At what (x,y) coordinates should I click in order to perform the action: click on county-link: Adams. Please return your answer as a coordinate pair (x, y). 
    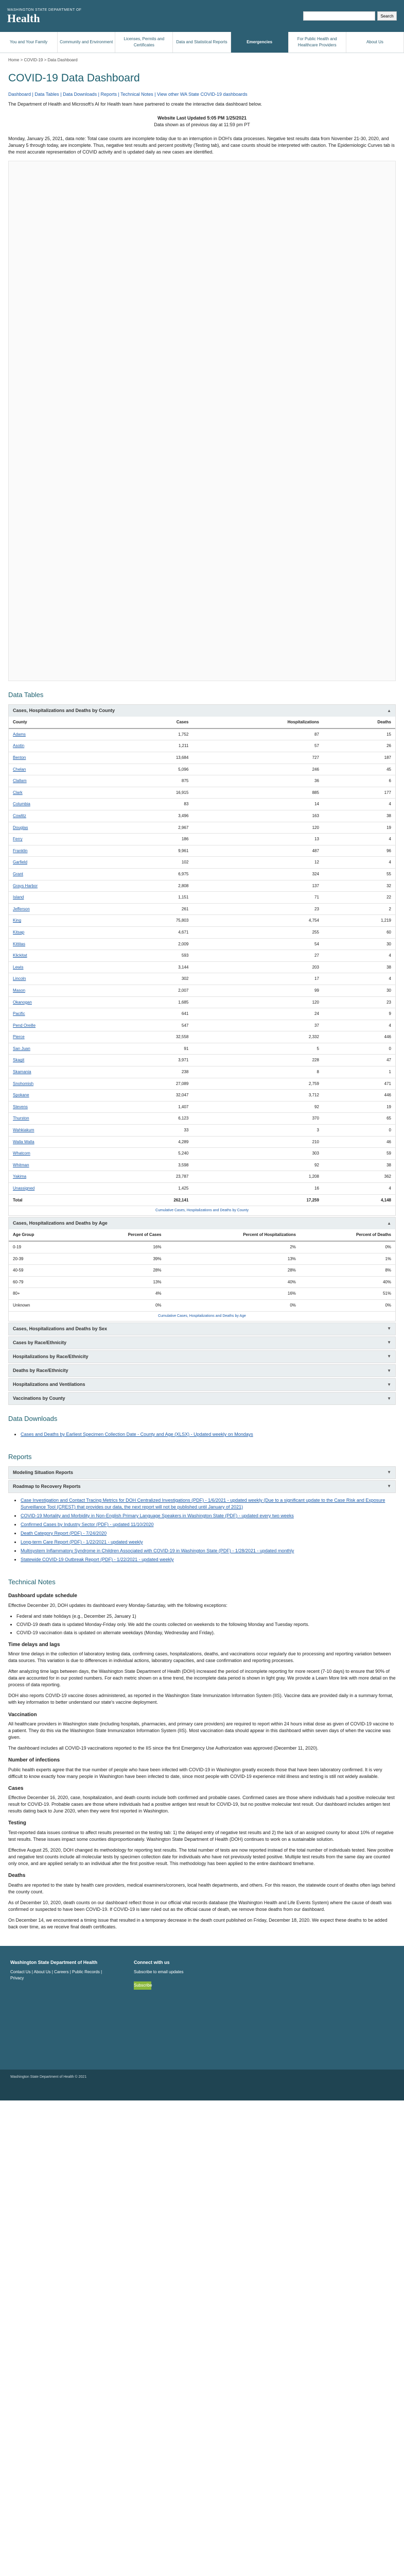
    Looking at the image, I should click on (19, 734).